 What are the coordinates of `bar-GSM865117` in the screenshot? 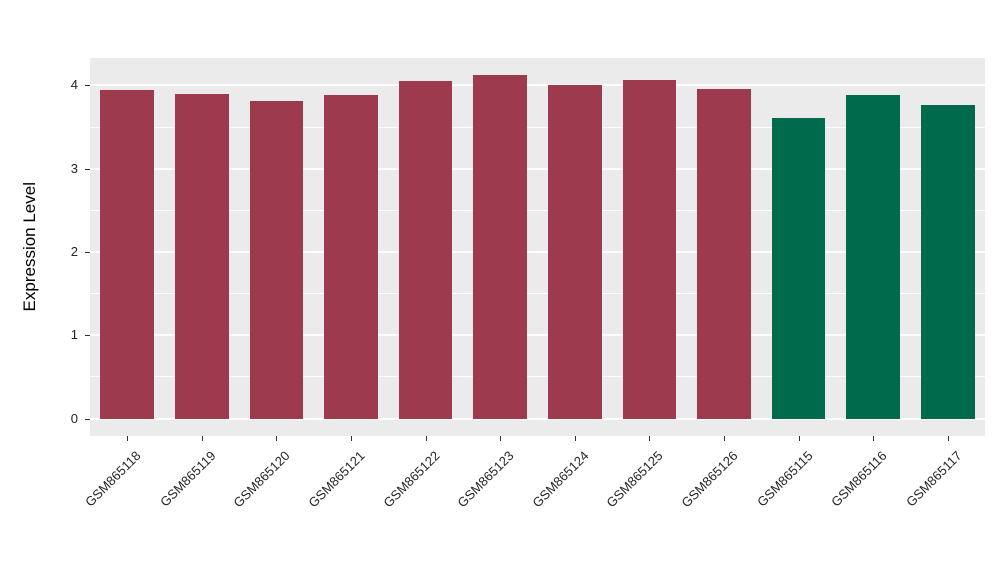 It's located at (947, 262).